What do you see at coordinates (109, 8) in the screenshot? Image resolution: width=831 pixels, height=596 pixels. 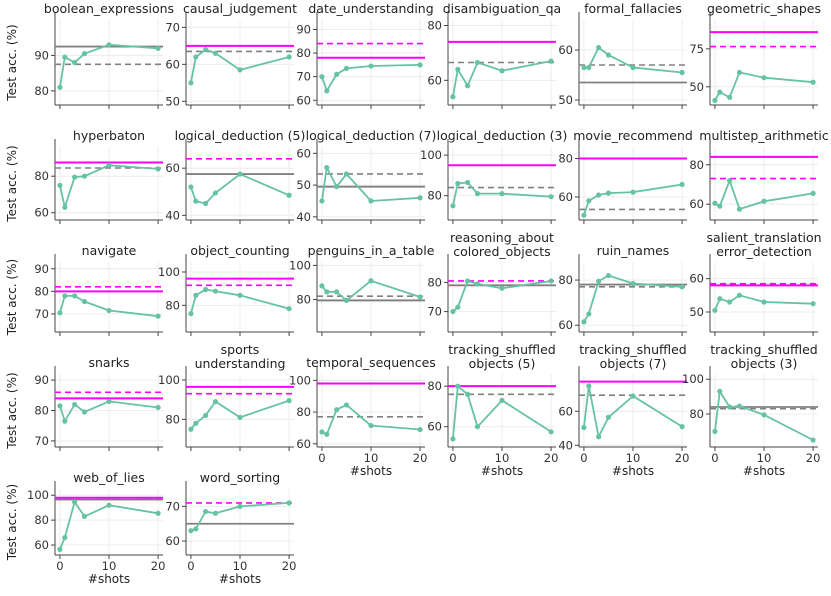 I see `panel-title: boolean_expressions` at bounding box center [109, 8].